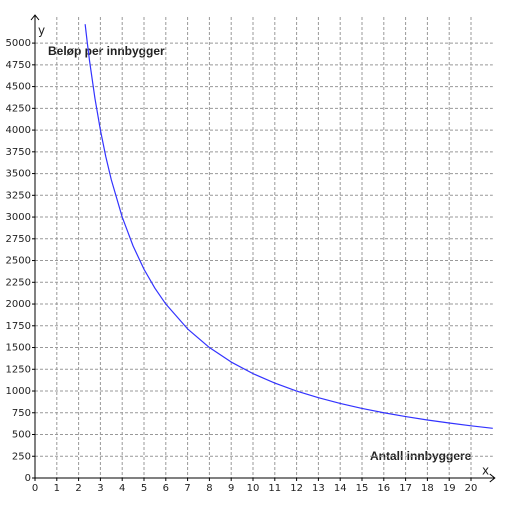  Describe the element at coordinates (18, 217) in the screenshot. I see `y-tick-label: 3000` at that location.